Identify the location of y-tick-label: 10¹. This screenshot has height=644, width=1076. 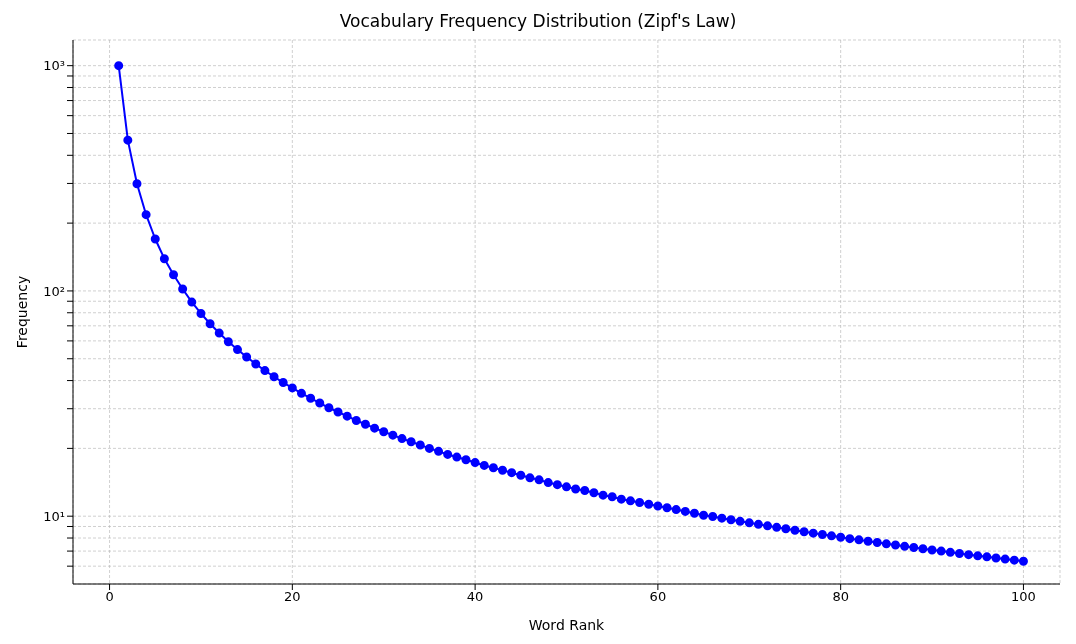
(54, 516).